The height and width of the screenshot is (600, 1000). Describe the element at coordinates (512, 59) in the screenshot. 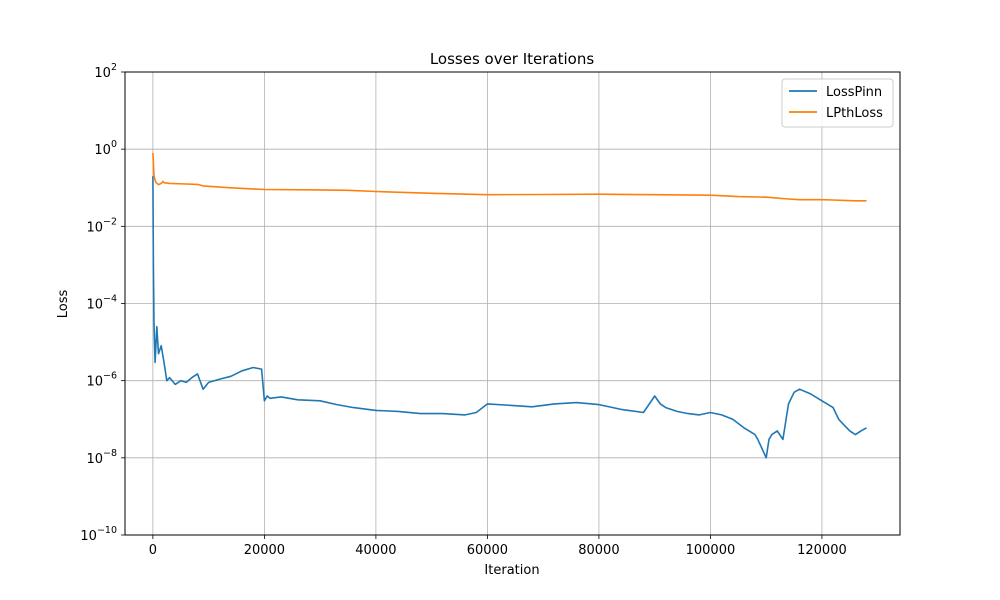

I see `chart-title: Losses over Iterations` at that location.